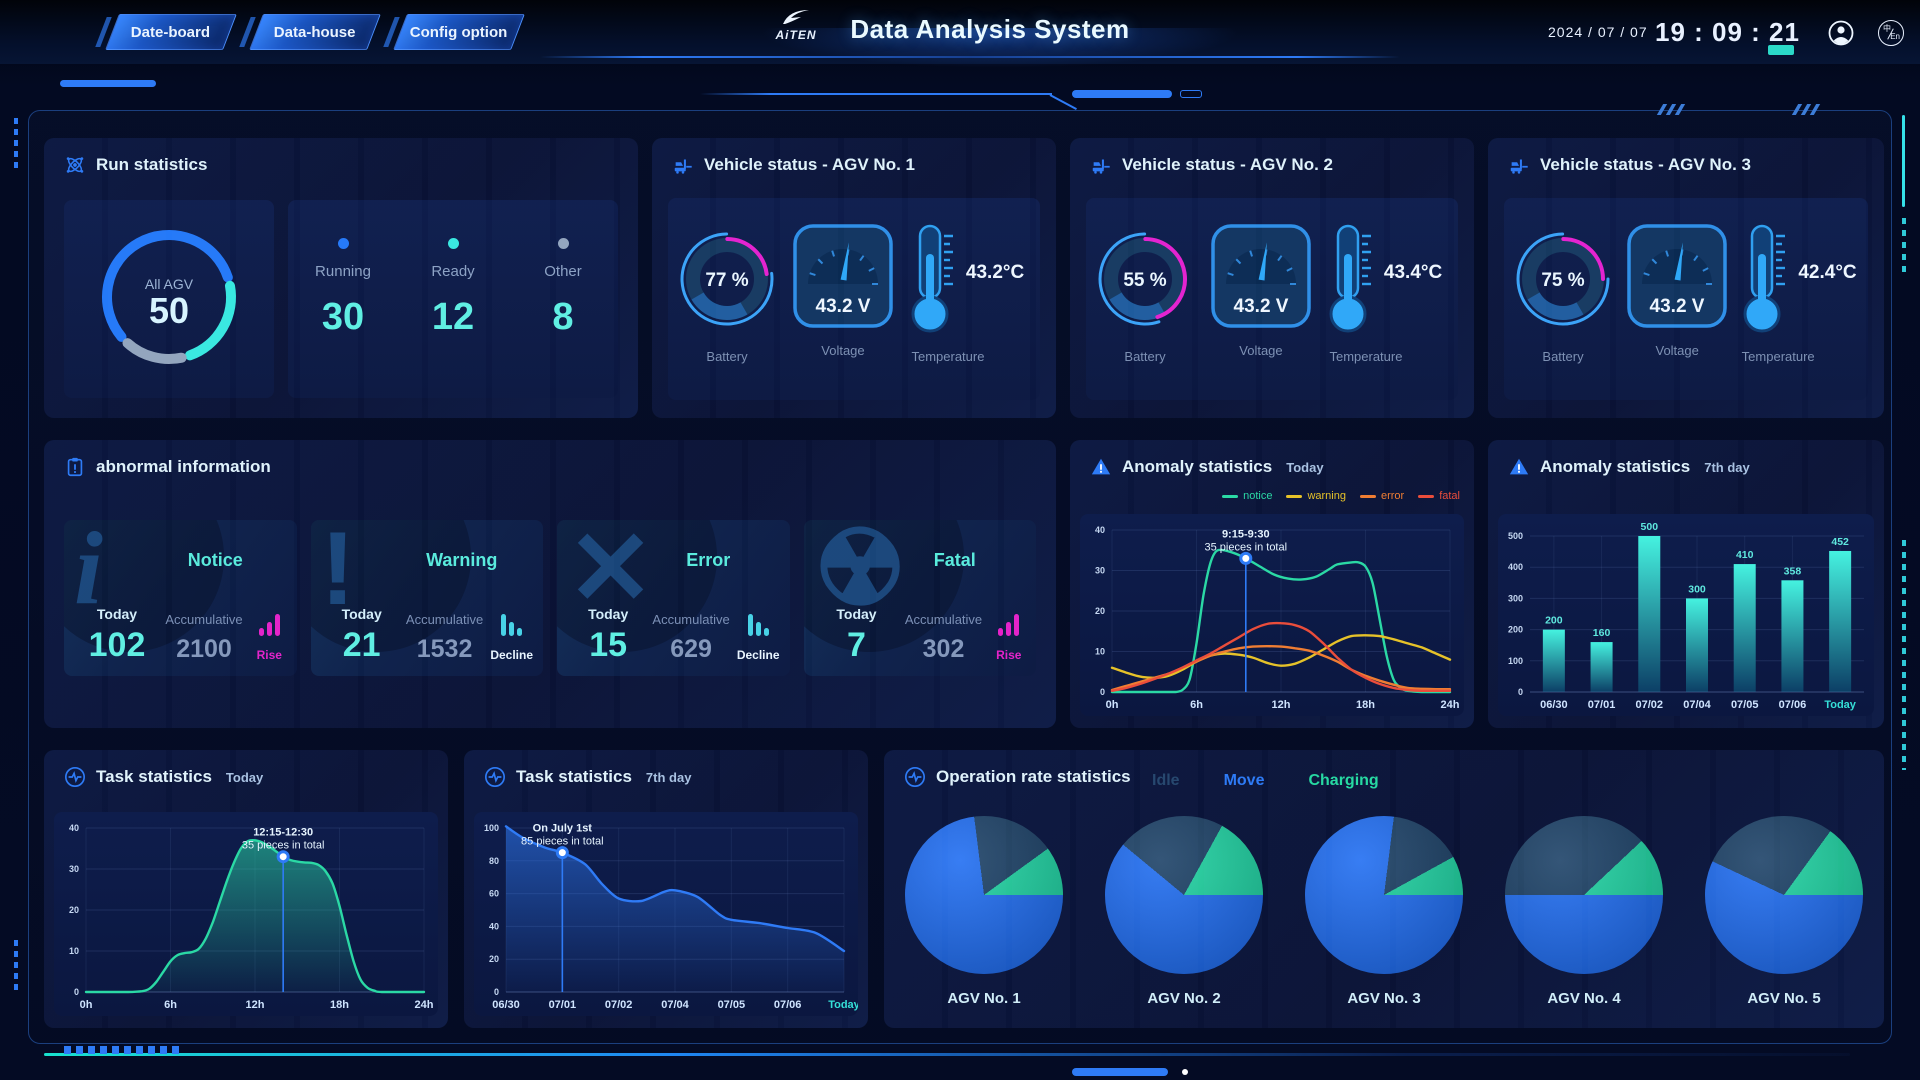 The image size is (1920, 1080). I want to click on agv-forklift-icon, so click(683, 166).